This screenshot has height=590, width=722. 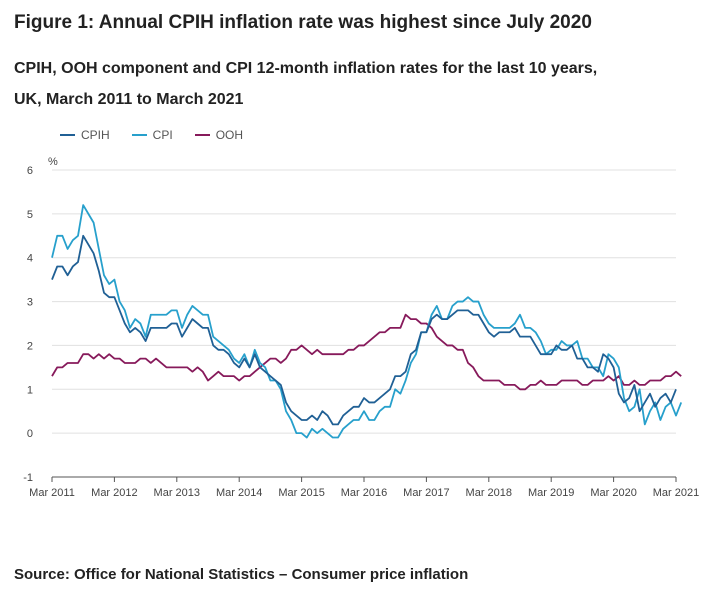 I want to click on x-tick-label: Mar 2019, so click(x=551, y=493).